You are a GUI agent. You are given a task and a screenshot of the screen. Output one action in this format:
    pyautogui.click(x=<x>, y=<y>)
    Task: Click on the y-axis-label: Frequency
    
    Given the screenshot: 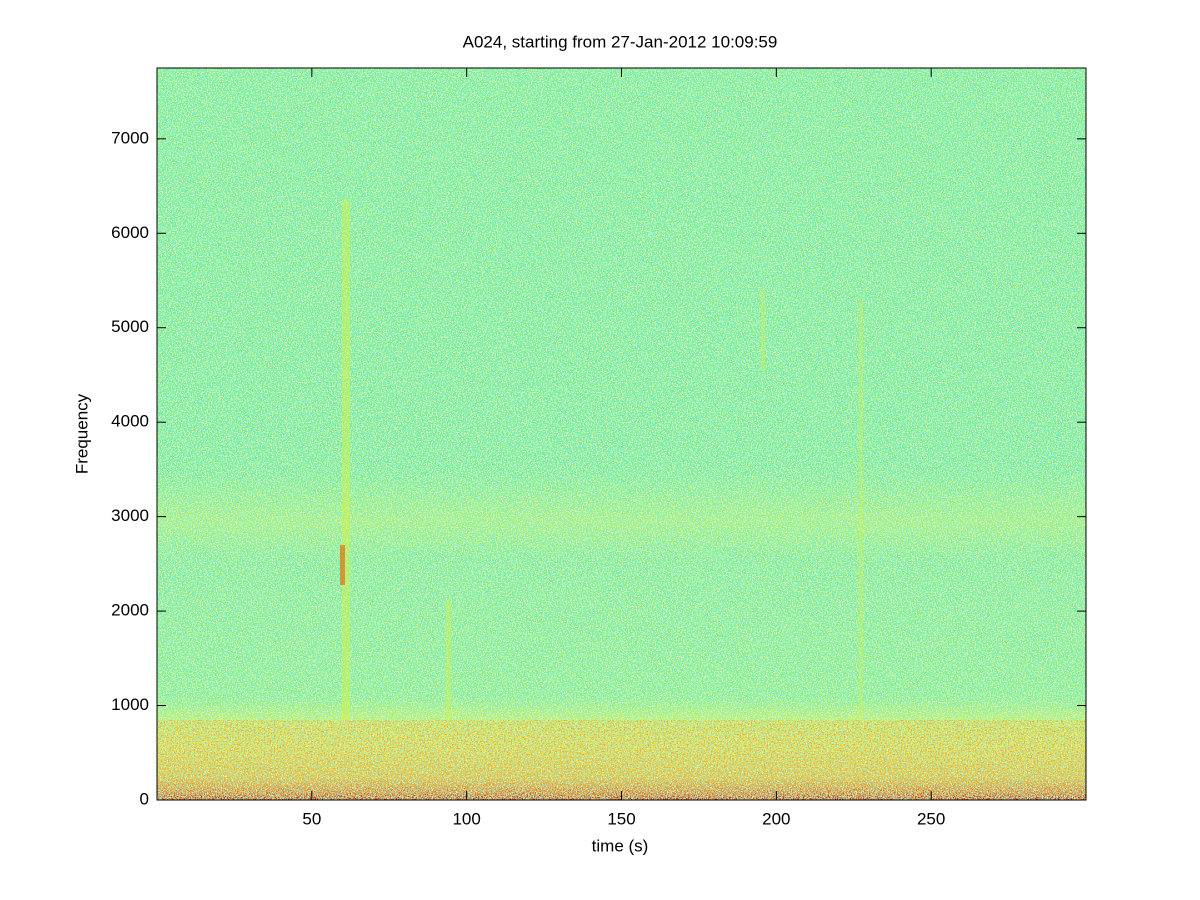 What is the action you would take?
    pyautogui.click(x=81, y=433)
    